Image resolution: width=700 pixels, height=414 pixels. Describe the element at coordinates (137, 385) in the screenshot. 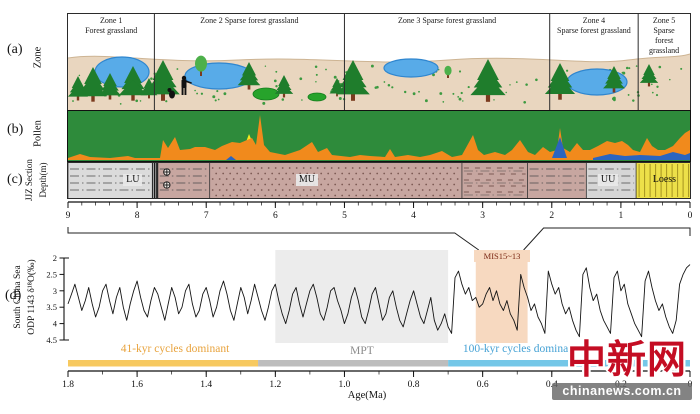

I see `age-tick-label: 1.6` at that location.